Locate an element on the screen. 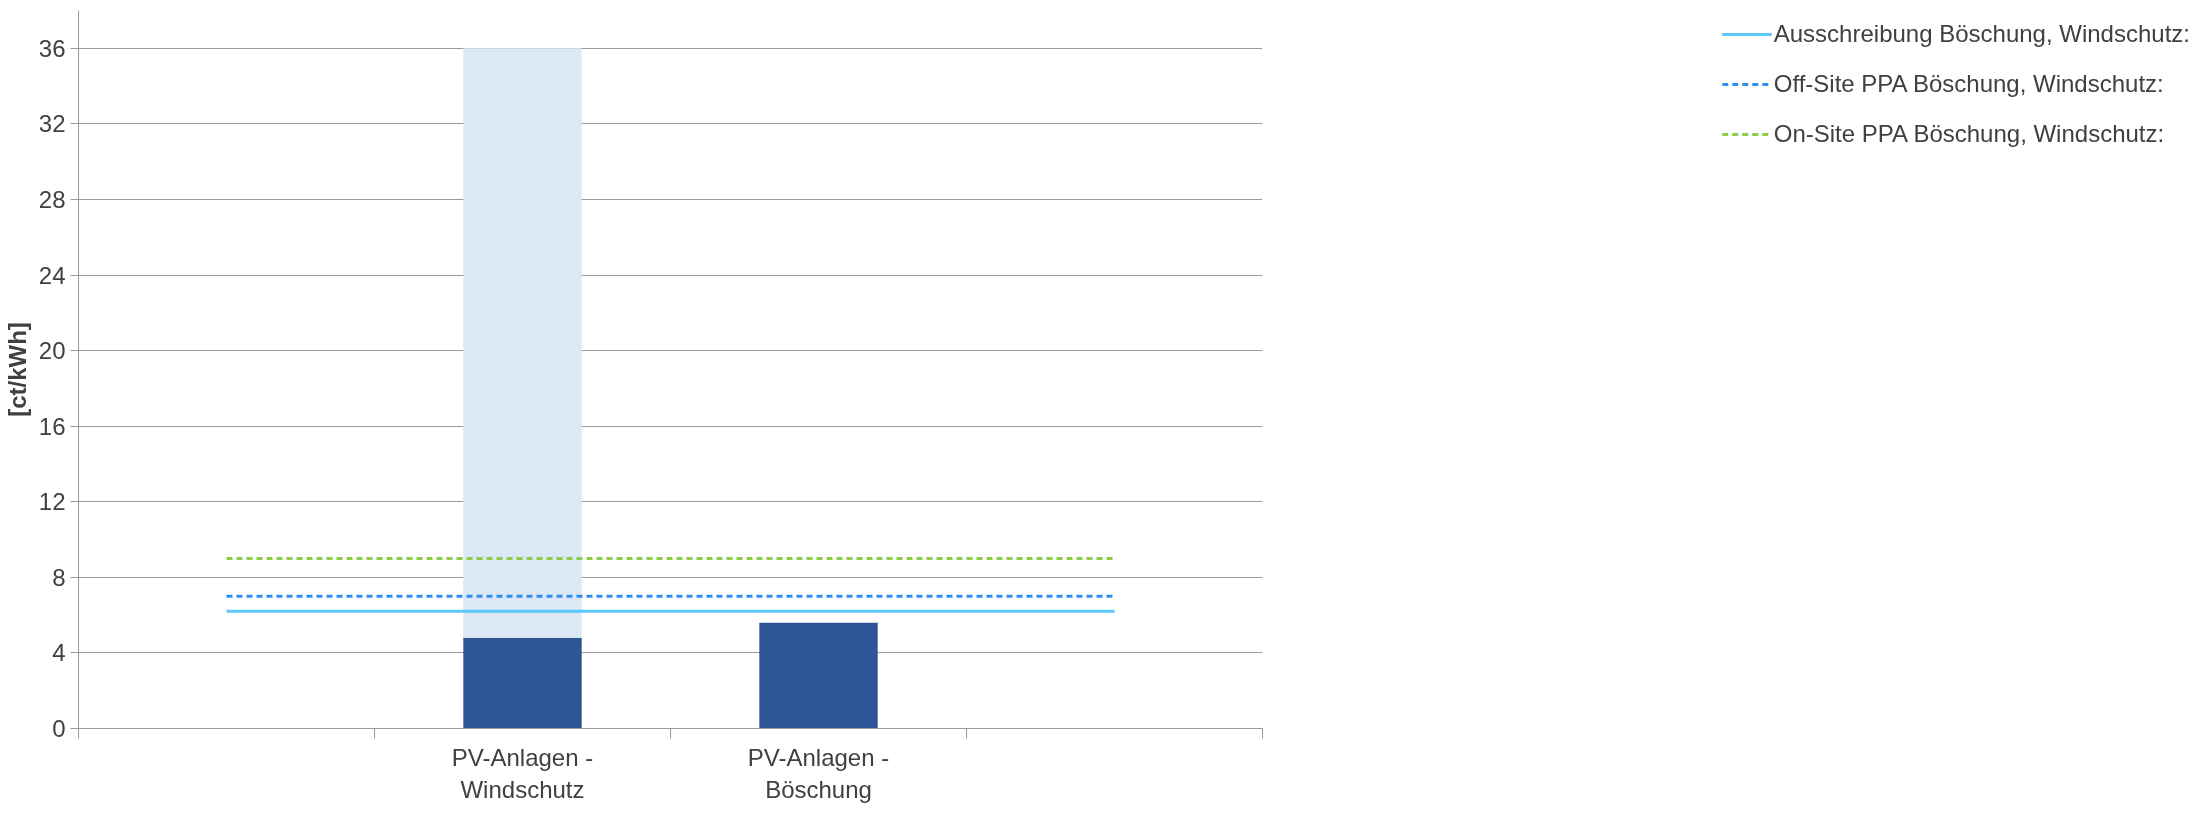  y-tick-label: 8 is located at coordinates (59, 577).